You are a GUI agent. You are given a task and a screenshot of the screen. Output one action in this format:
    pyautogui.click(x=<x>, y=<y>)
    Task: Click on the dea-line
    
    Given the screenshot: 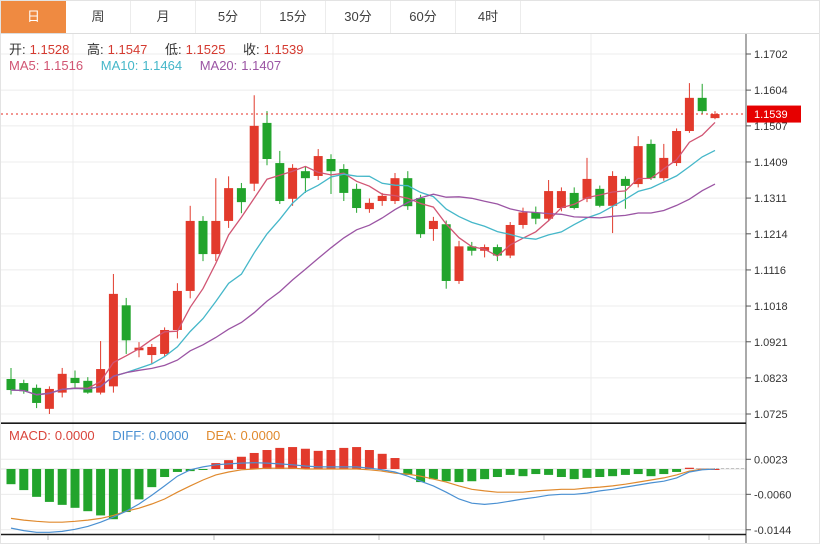 What is the action you would take?
    pyautogui.click(x=363, y=495)
    